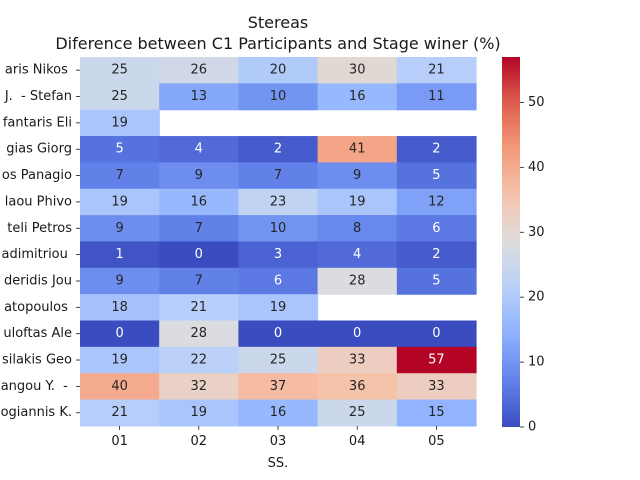  What do you see at coordinates (38, 96) in the screenshot?
I see `y-tick-label: J. - Stefan` at bounding box center [38, 96].